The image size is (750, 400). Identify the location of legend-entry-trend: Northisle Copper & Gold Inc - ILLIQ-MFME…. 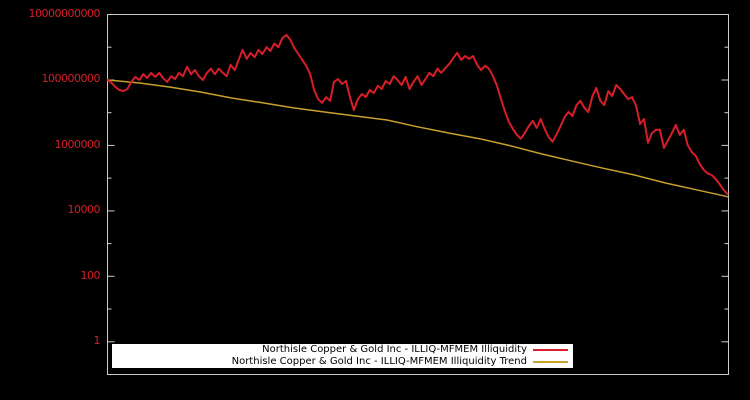
(342, 362).